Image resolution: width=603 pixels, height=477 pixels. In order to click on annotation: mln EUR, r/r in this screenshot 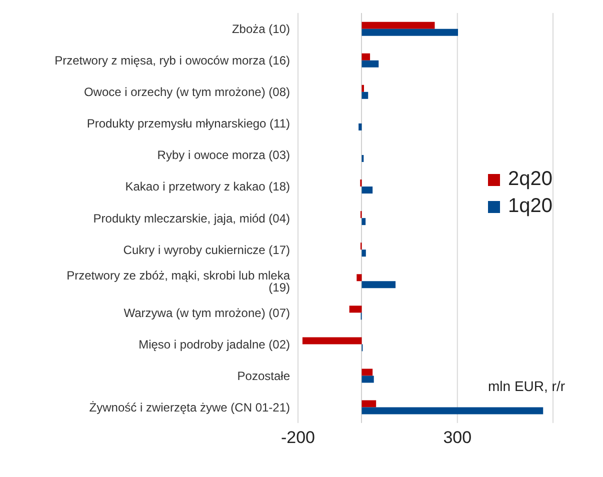, I will do `click(526, 386)`.